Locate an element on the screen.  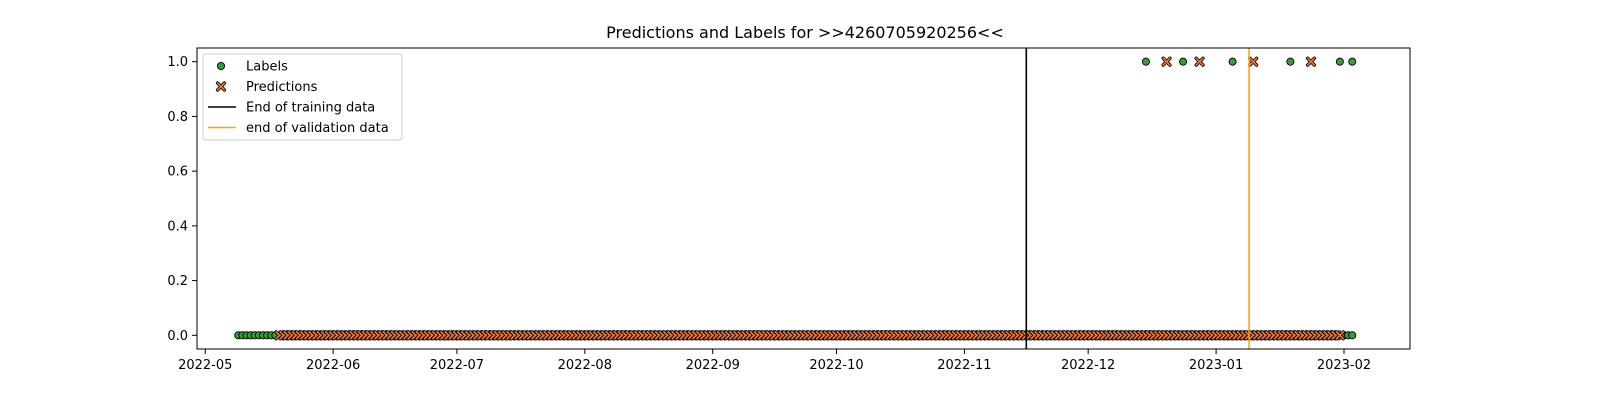
y-tick-label: 0.6 is located at coordinates (177, 172).